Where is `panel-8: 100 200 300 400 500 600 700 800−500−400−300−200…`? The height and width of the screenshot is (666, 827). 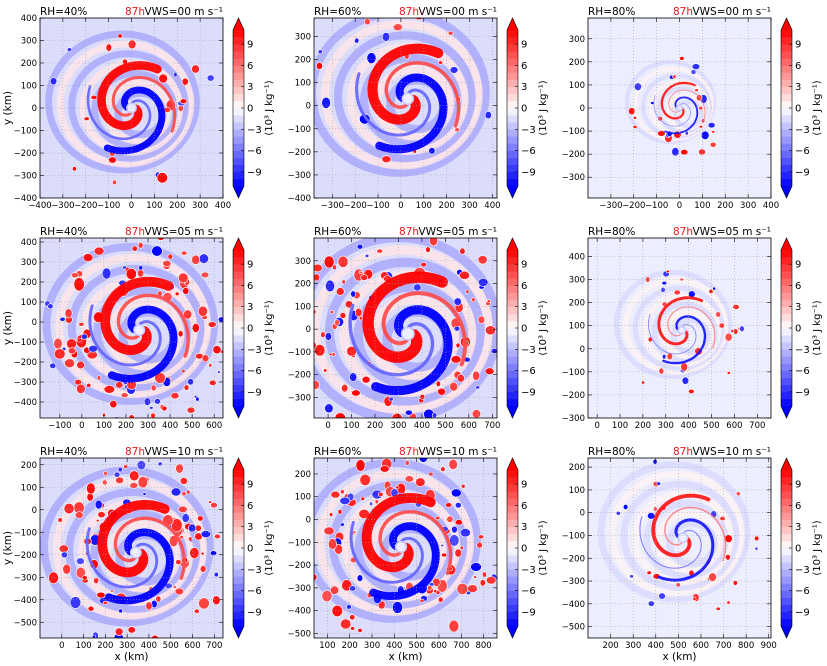 panel-8: 100 200 300 400 500 600 700 800−500−400−300−200… is located at coordinates (418, 554).